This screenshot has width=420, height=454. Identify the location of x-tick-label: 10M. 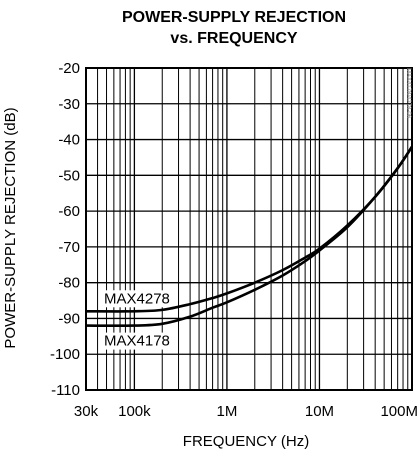
(319, 411).